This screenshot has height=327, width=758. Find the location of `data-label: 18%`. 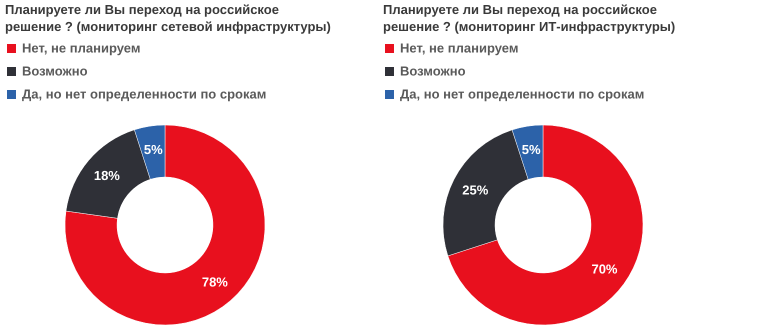

data-label: 18% is located at coordinates (107, 176).